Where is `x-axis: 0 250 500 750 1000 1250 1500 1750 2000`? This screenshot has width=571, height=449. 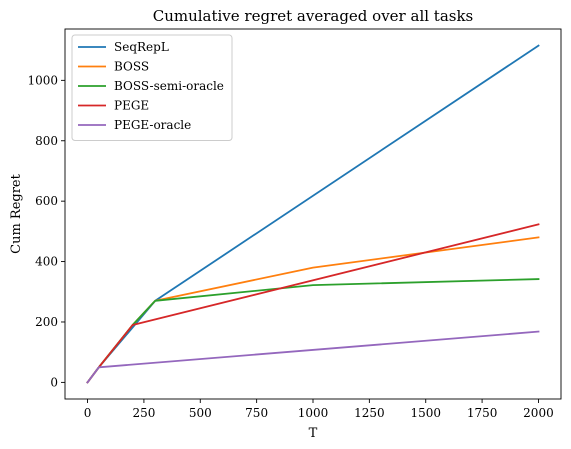 x-axis: 0 250 500 750 1000 1250 1500 1750 2000 is located at coordinates (319, 409).